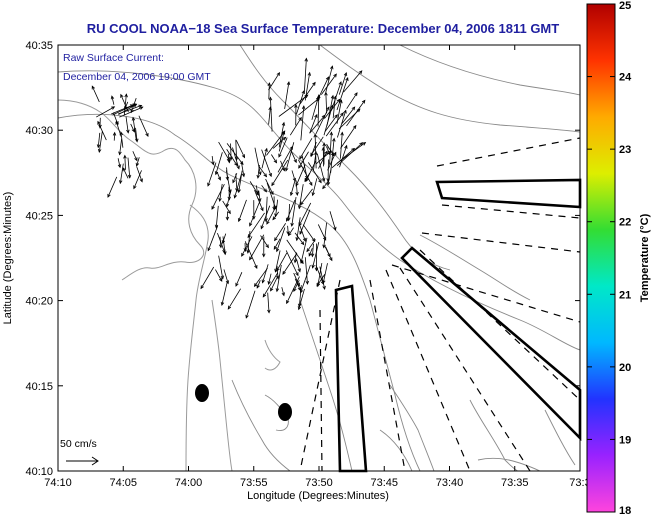 This screenshot has width=651, height=518. Describe the element at coordinates (113, 58) in the screenshot. I see `subtitle-line-1: Raw Surface Current:` at that location.